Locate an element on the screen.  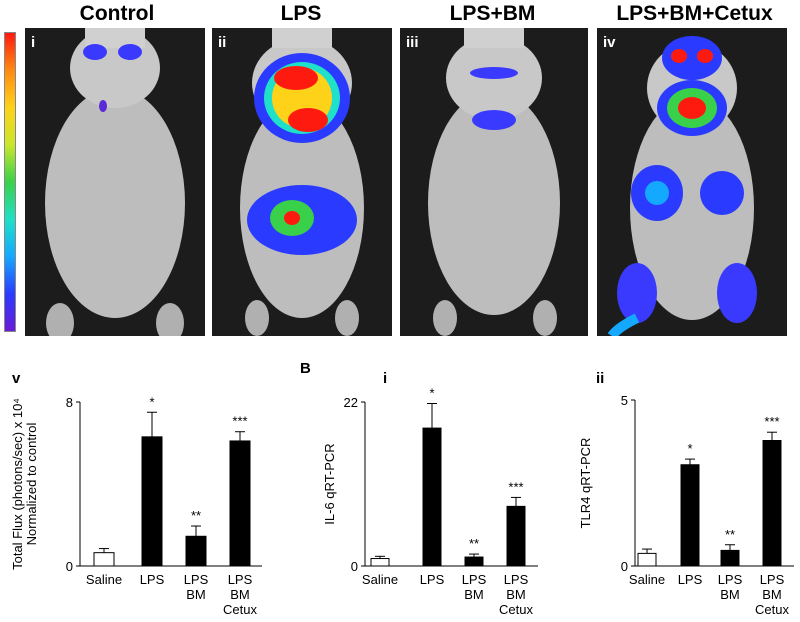
panel-roman-i: i is located at coordinates (33, 42).